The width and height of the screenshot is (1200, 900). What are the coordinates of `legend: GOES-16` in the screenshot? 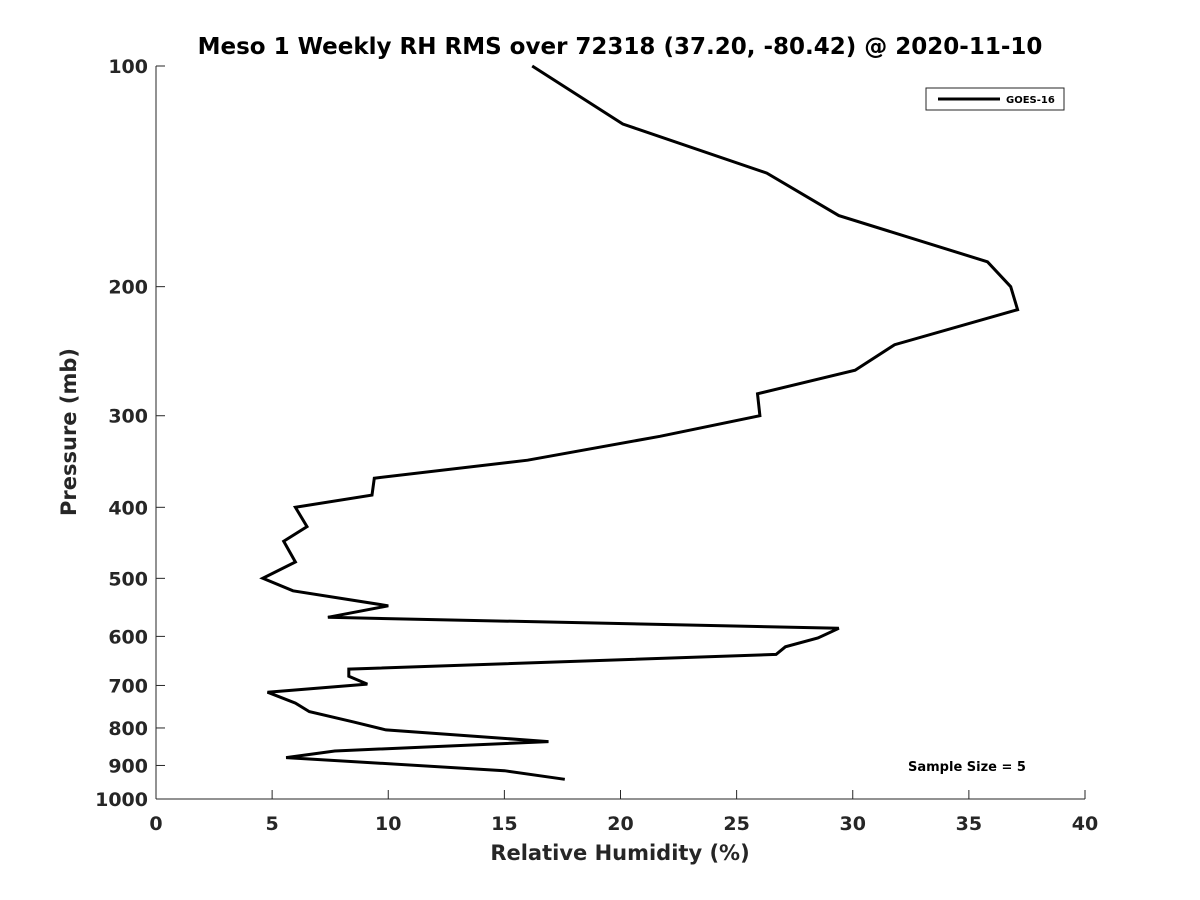 It's located at (995, 99).